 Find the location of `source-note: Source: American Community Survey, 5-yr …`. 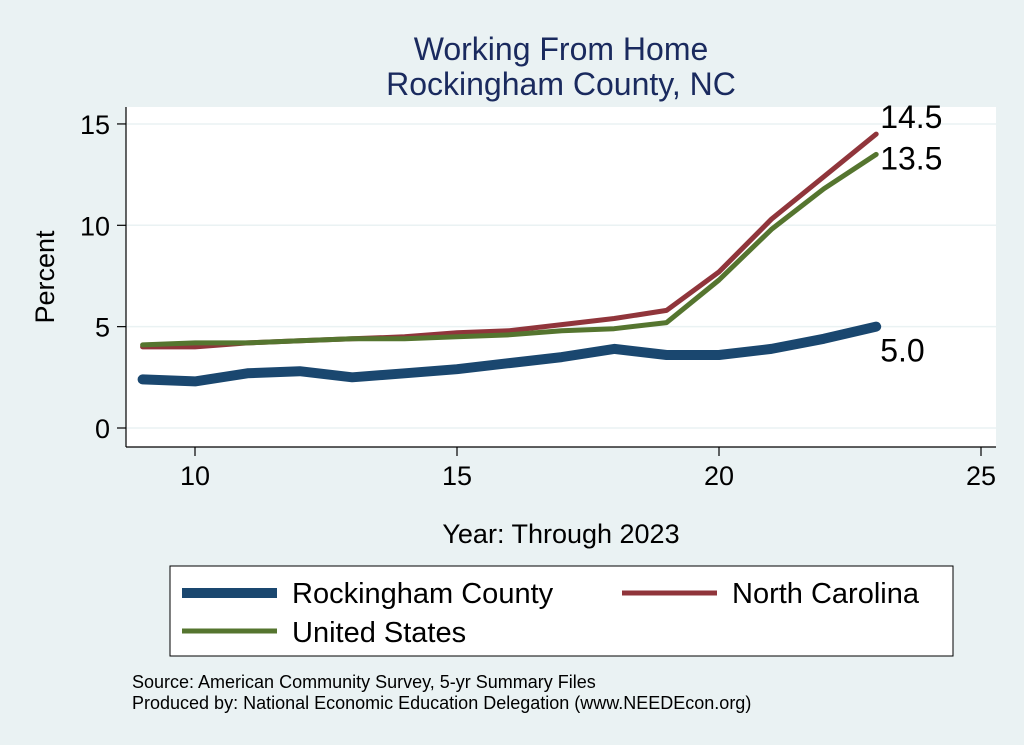

source-note: Source: American Community Survey, 5-yr … is located at coordinates (364, 682).